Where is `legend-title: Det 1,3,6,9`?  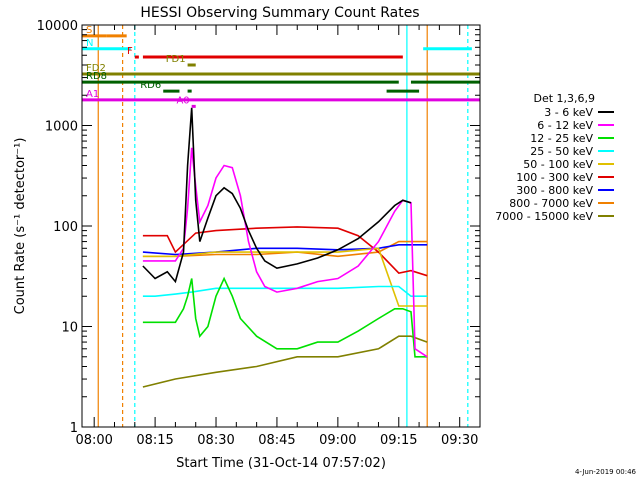
legend-title: Det 1,3,6,9 is located at coordinates (564, 98).